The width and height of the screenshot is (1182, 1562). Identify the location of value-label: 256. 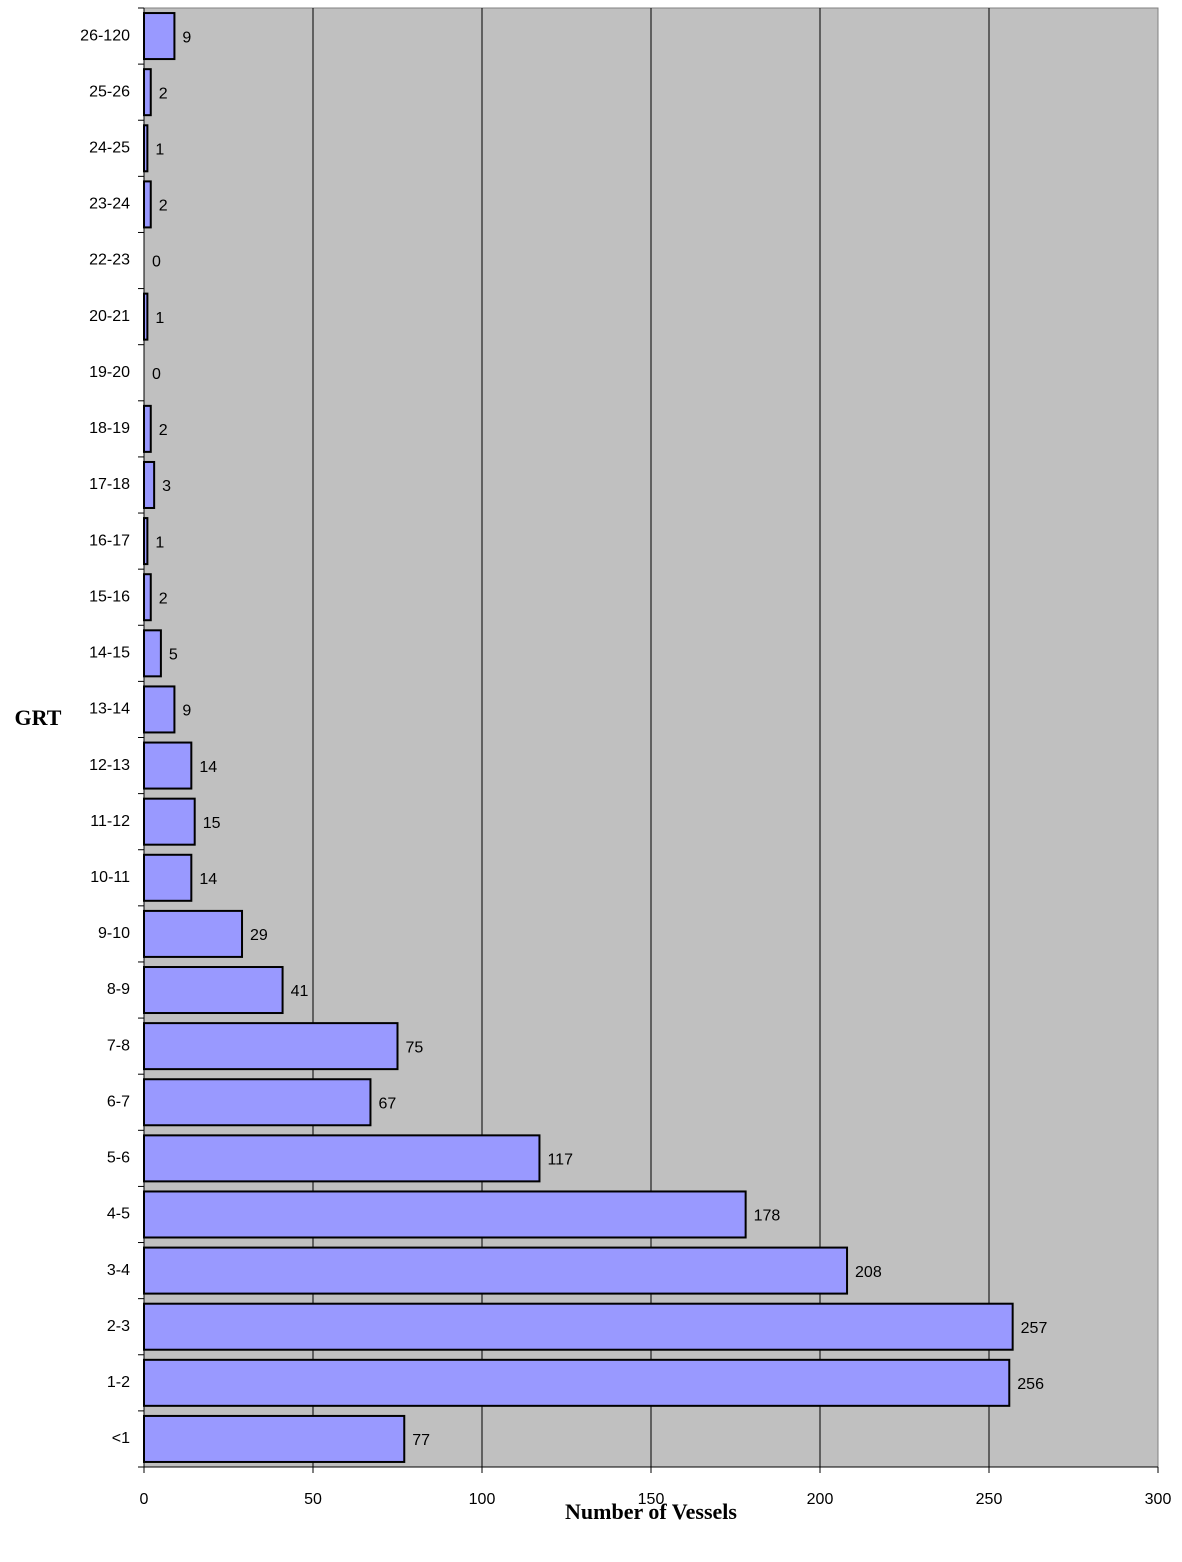
(1030, 1384).